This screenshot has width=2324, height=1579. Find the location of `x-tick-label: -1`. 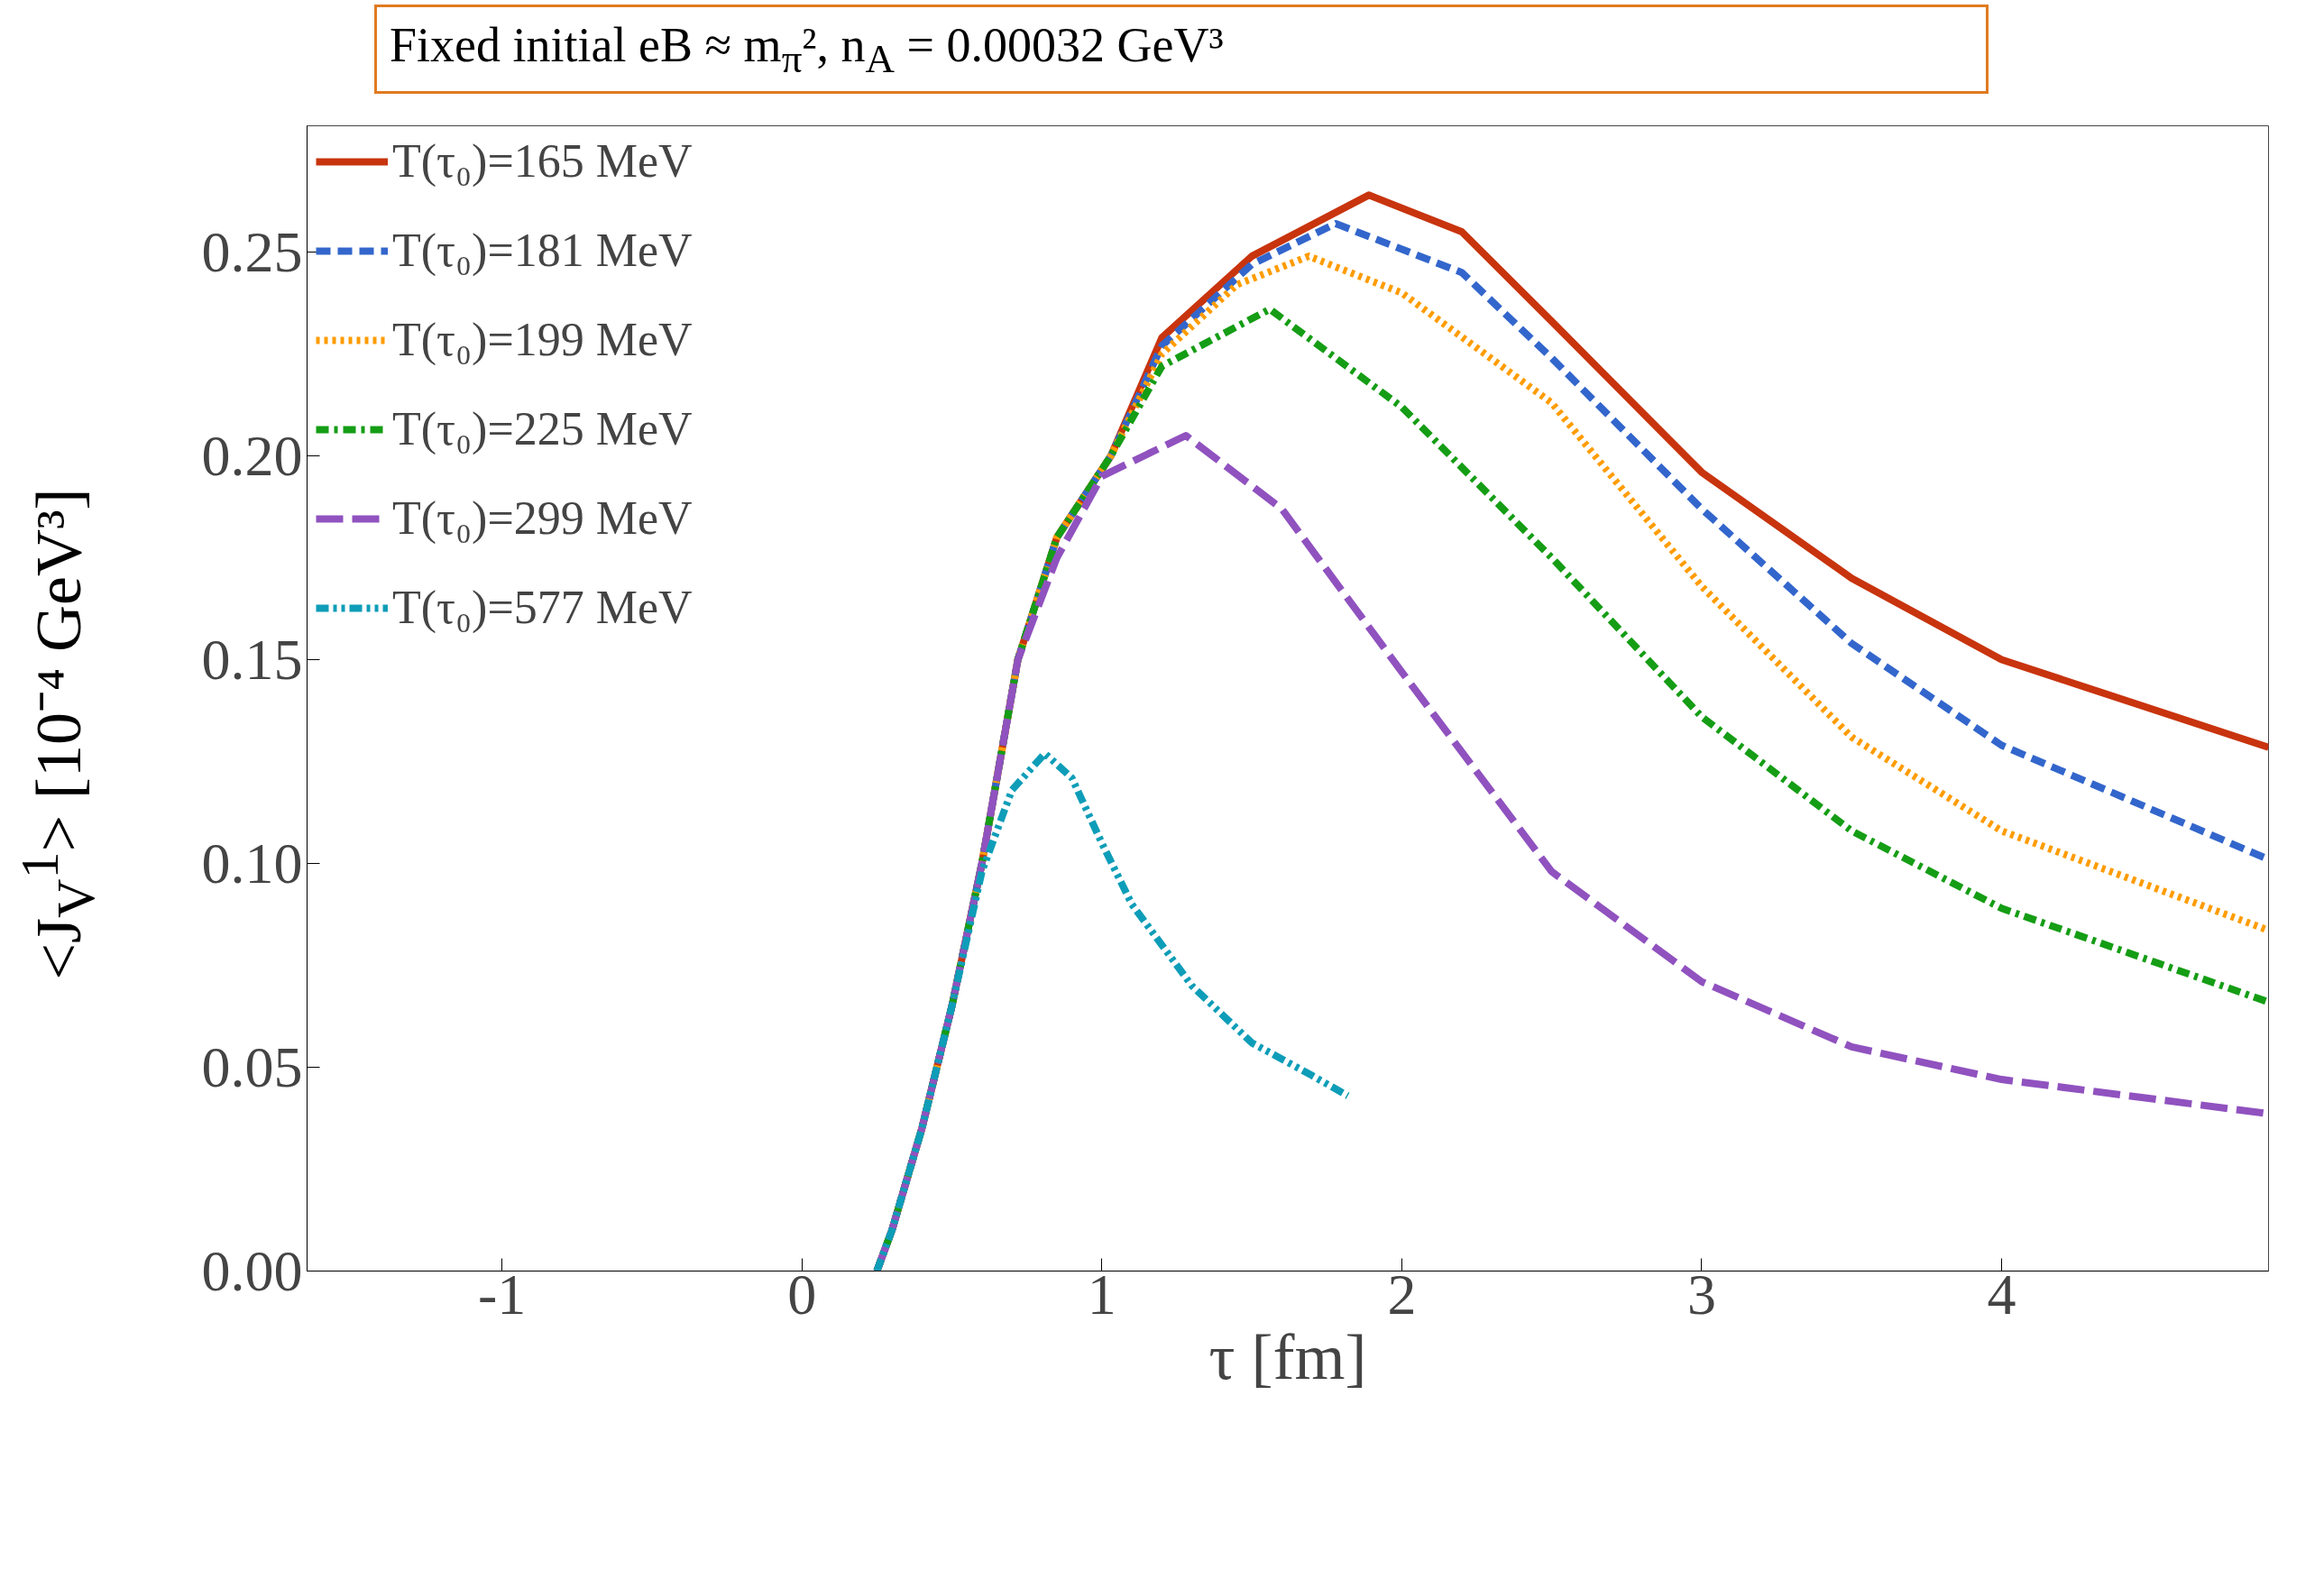

x-tick-label: -1 is located at coordinates (502, 1294).